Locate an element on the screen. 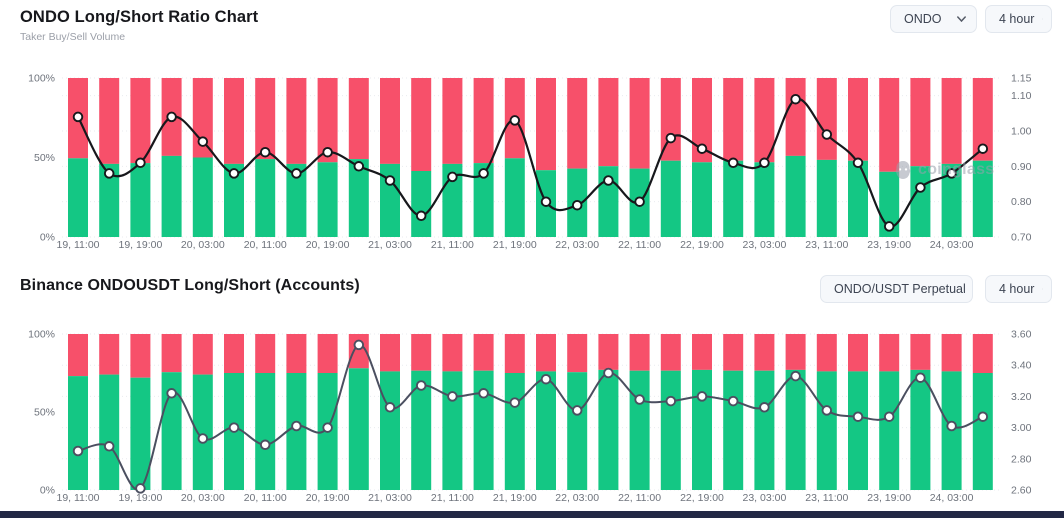 Image resolution: width=1064 pixels, height=518 pixels. chevron-down-icon is located at coordinates (961, 19).